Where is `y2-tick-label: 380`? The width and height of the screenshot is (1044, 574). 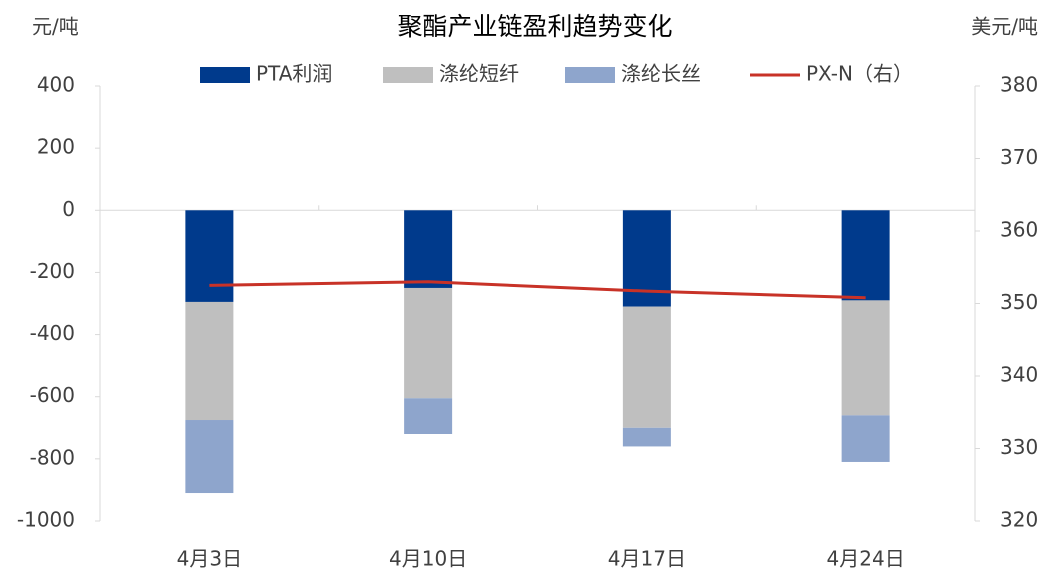 y2-tick-label: 380 is located at coordinates (1019, 85).